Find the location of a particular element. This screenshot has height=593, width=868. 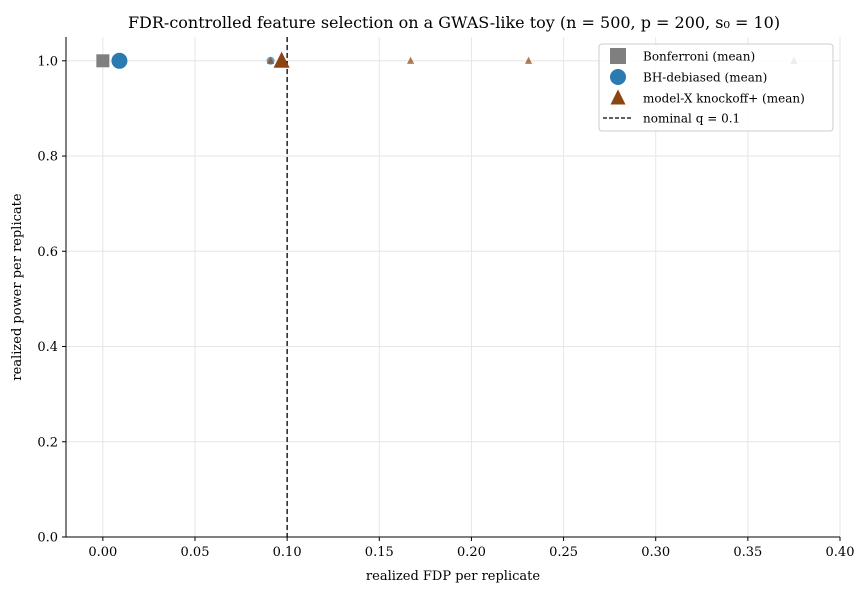

x-tick-label-4: 0.20 is located at coordinates (471, 552).